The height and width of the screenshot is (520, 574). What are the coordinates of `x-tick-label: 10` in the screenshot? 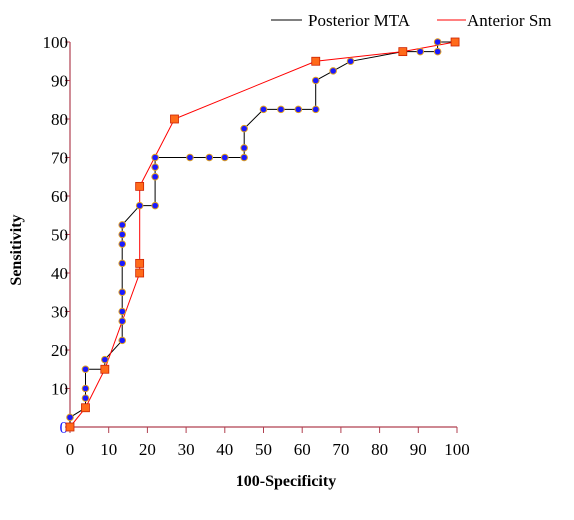 It's located at (108, 449).